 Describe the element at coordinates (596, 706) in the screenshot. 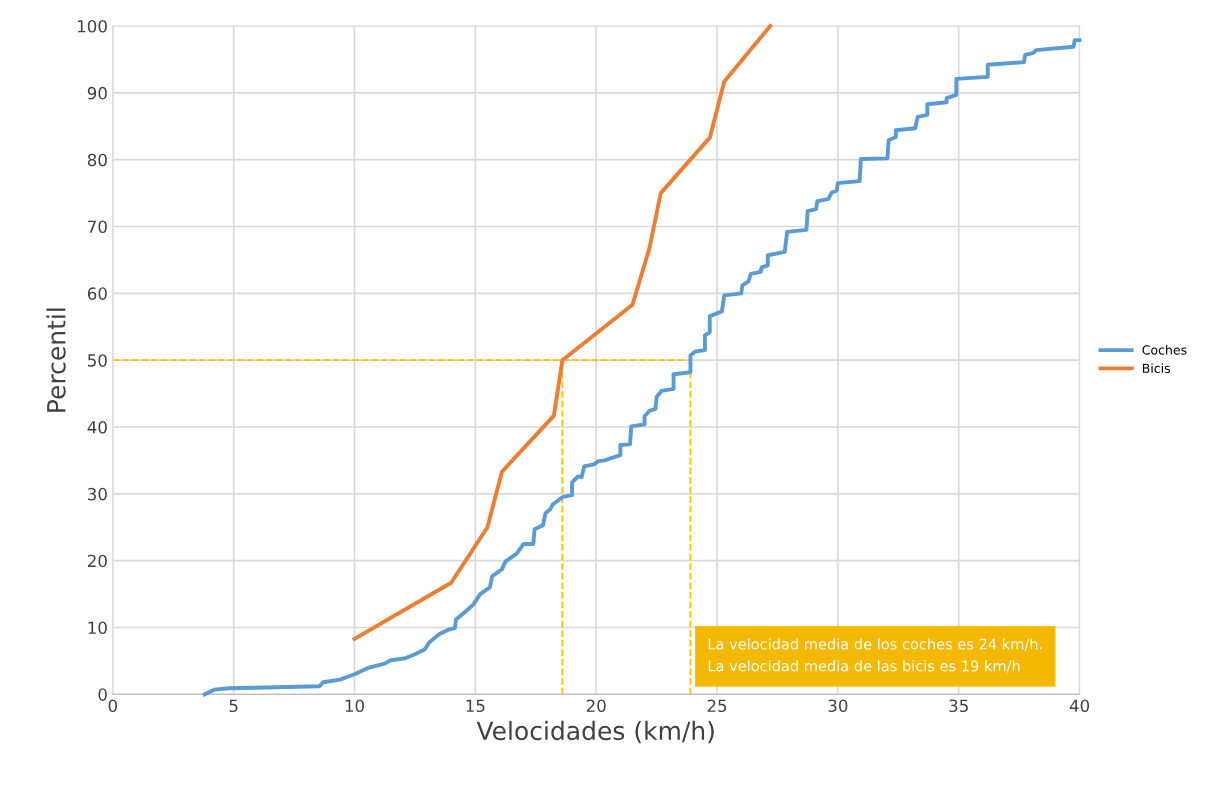

I see `x-tick-label: 20` at that location.